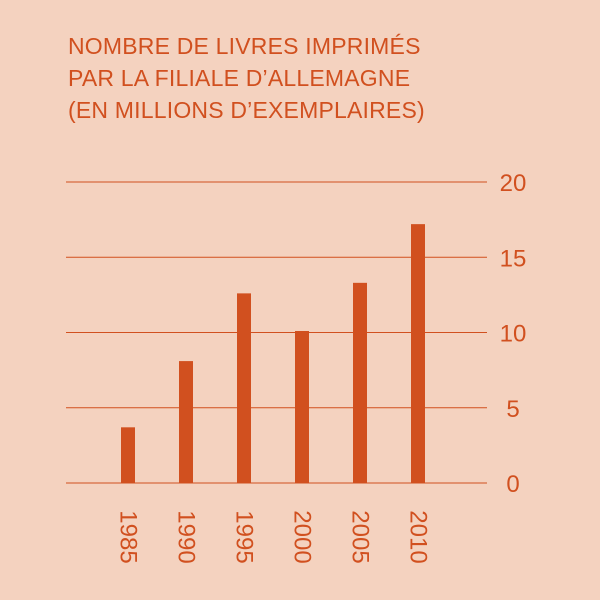  I want to click on bar-1985, so click(128, 455).